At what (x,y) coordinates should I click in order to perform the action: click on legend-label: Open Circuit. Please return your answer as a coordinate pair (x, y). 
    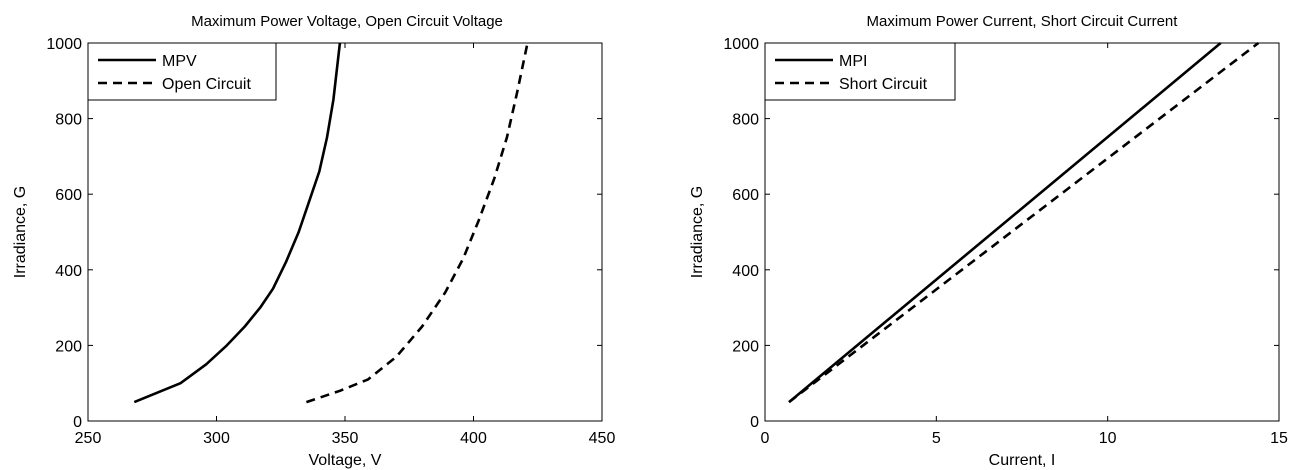
    Looking at the image, I should click on (206, 84).